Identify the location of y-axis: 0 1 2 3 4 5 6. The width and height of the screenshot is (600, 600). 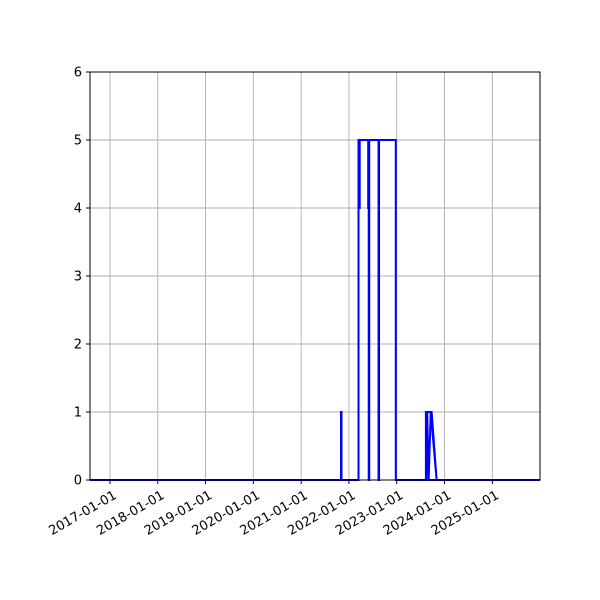
(82, 277).